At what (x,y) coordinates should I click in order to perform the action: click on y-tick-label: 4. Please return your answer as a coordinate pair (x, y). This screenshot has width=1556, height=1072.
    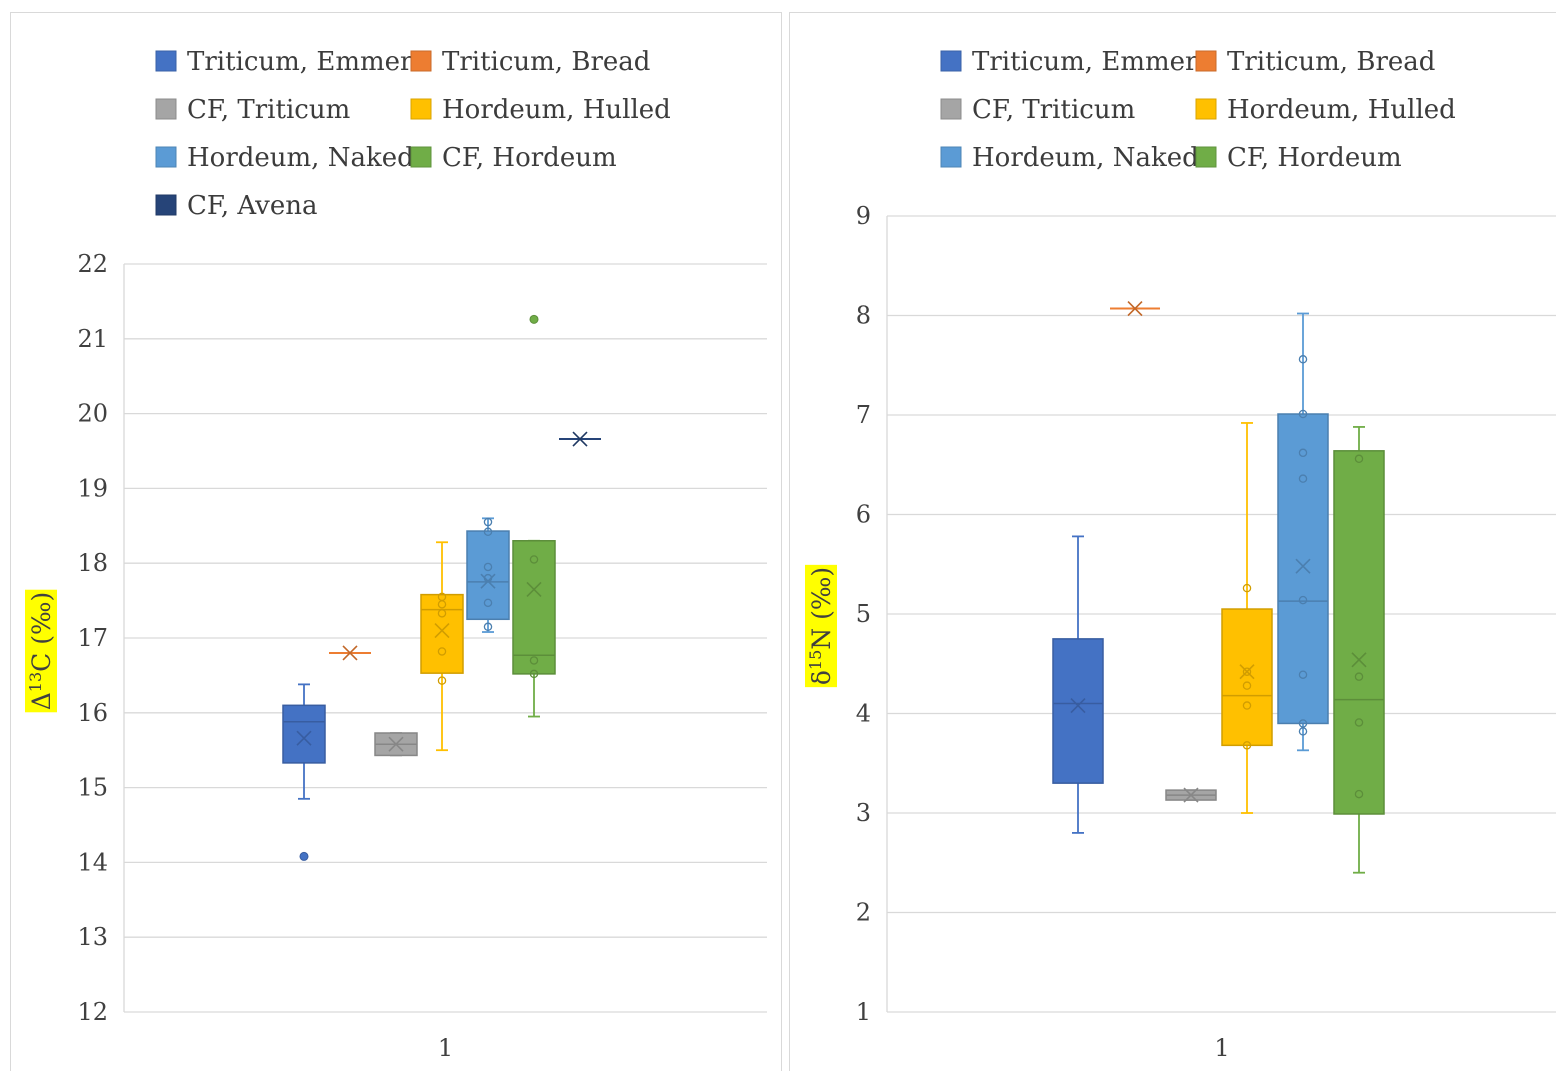
    Looking at the image, I should click on (863, 714).